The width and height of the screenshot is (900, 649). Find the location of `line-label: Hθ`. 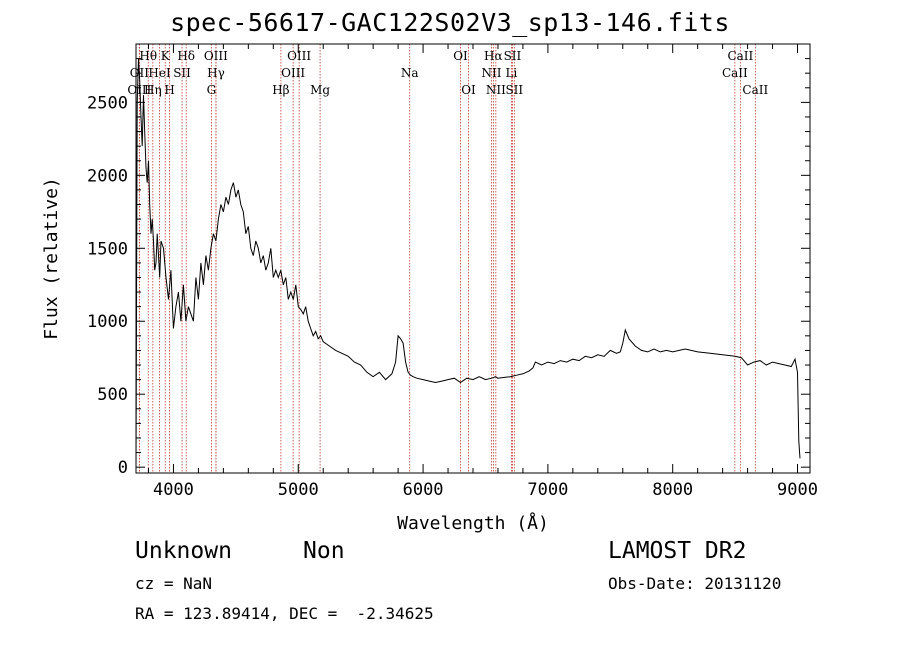

line-label: Hθ is located at coordinates (148, 56).